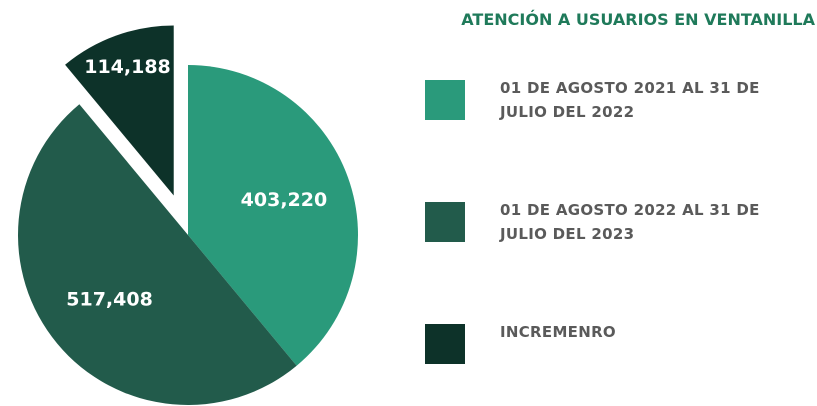 This screenshot has width=817, height=406. What do you see at coordinates (284, 200) in the screenshot?
I see `data-label: 403,220` at bounding box center [284, 200].